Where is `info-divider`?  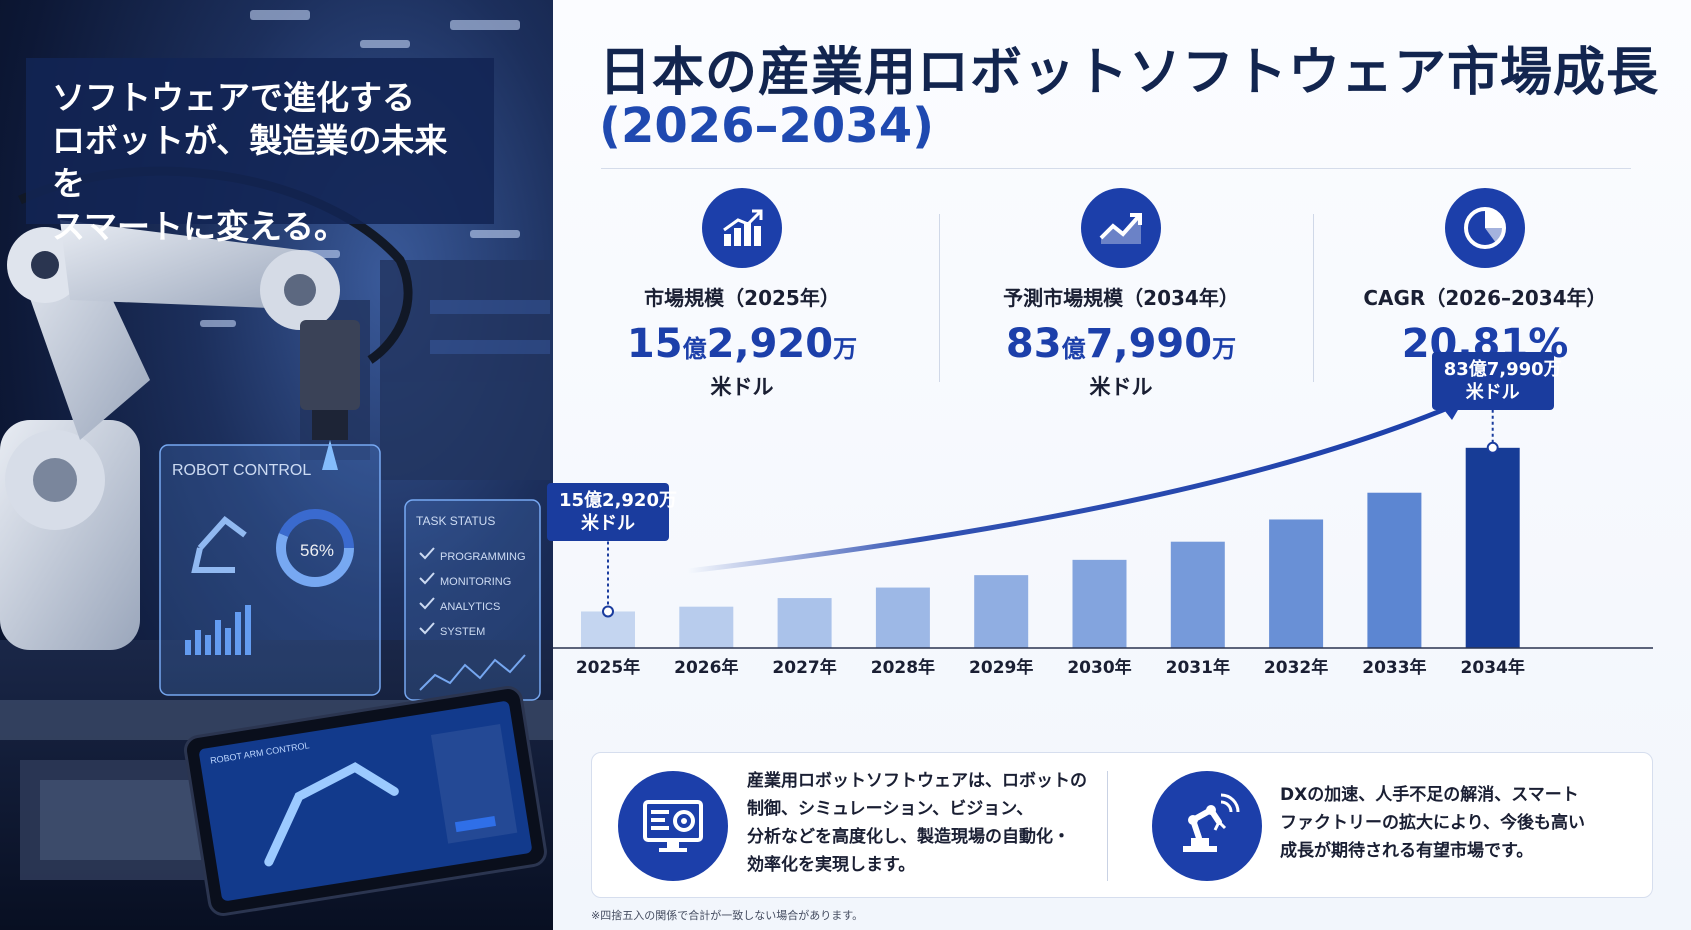
info-divider is located at coordinates (1107, 826).